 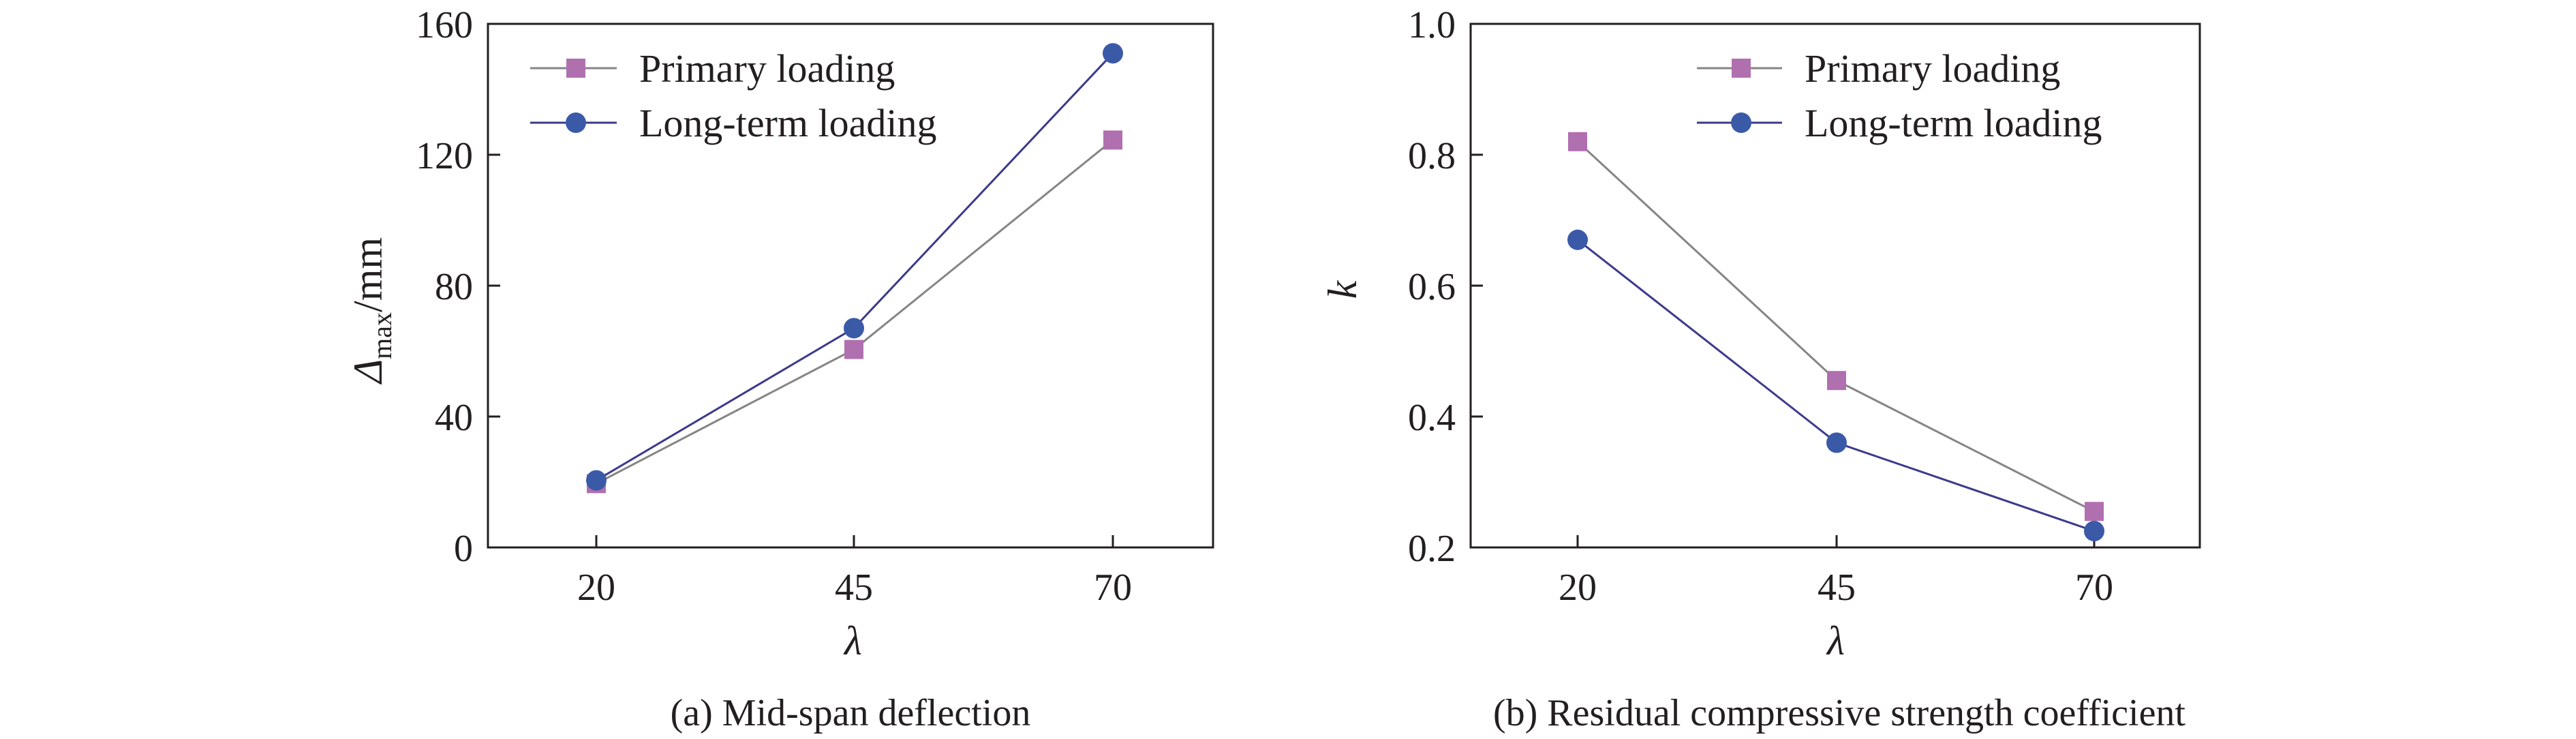 I want to click on y-tick-label: 0.2, so click(x=1432, y=549).